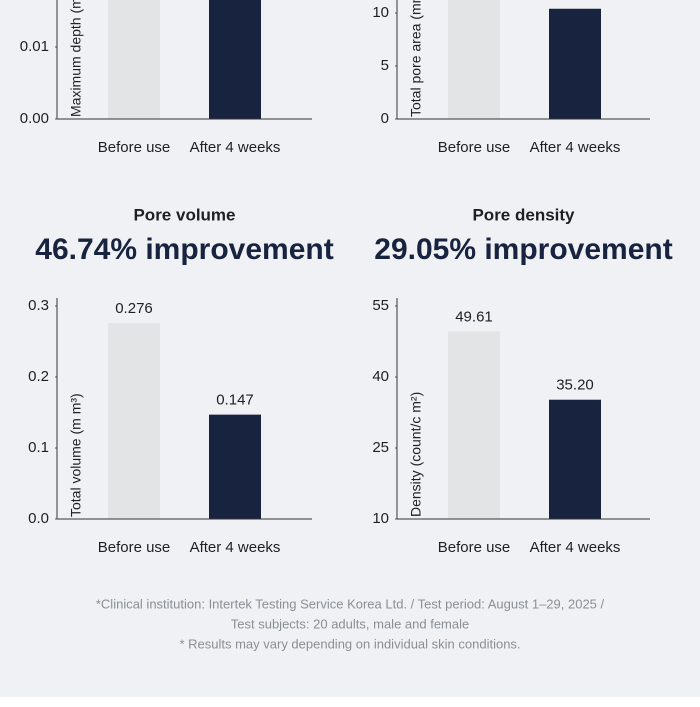 The width and height of the screenshot is (700, 707). Describe the element at coordinates (34, 46) in the screenshot. I see `y-tick-label: 0.01` at that location.